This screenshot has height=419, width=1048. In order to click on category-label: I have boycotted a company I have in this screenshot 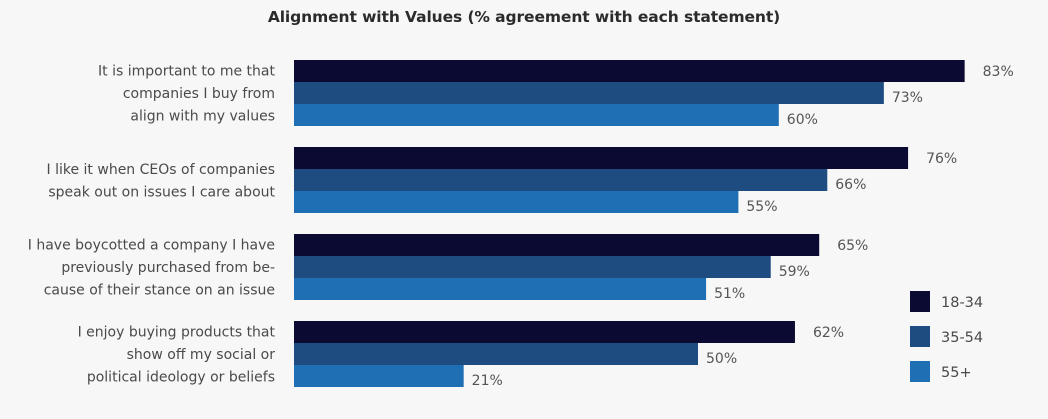, I will do `click(151, 246)`.